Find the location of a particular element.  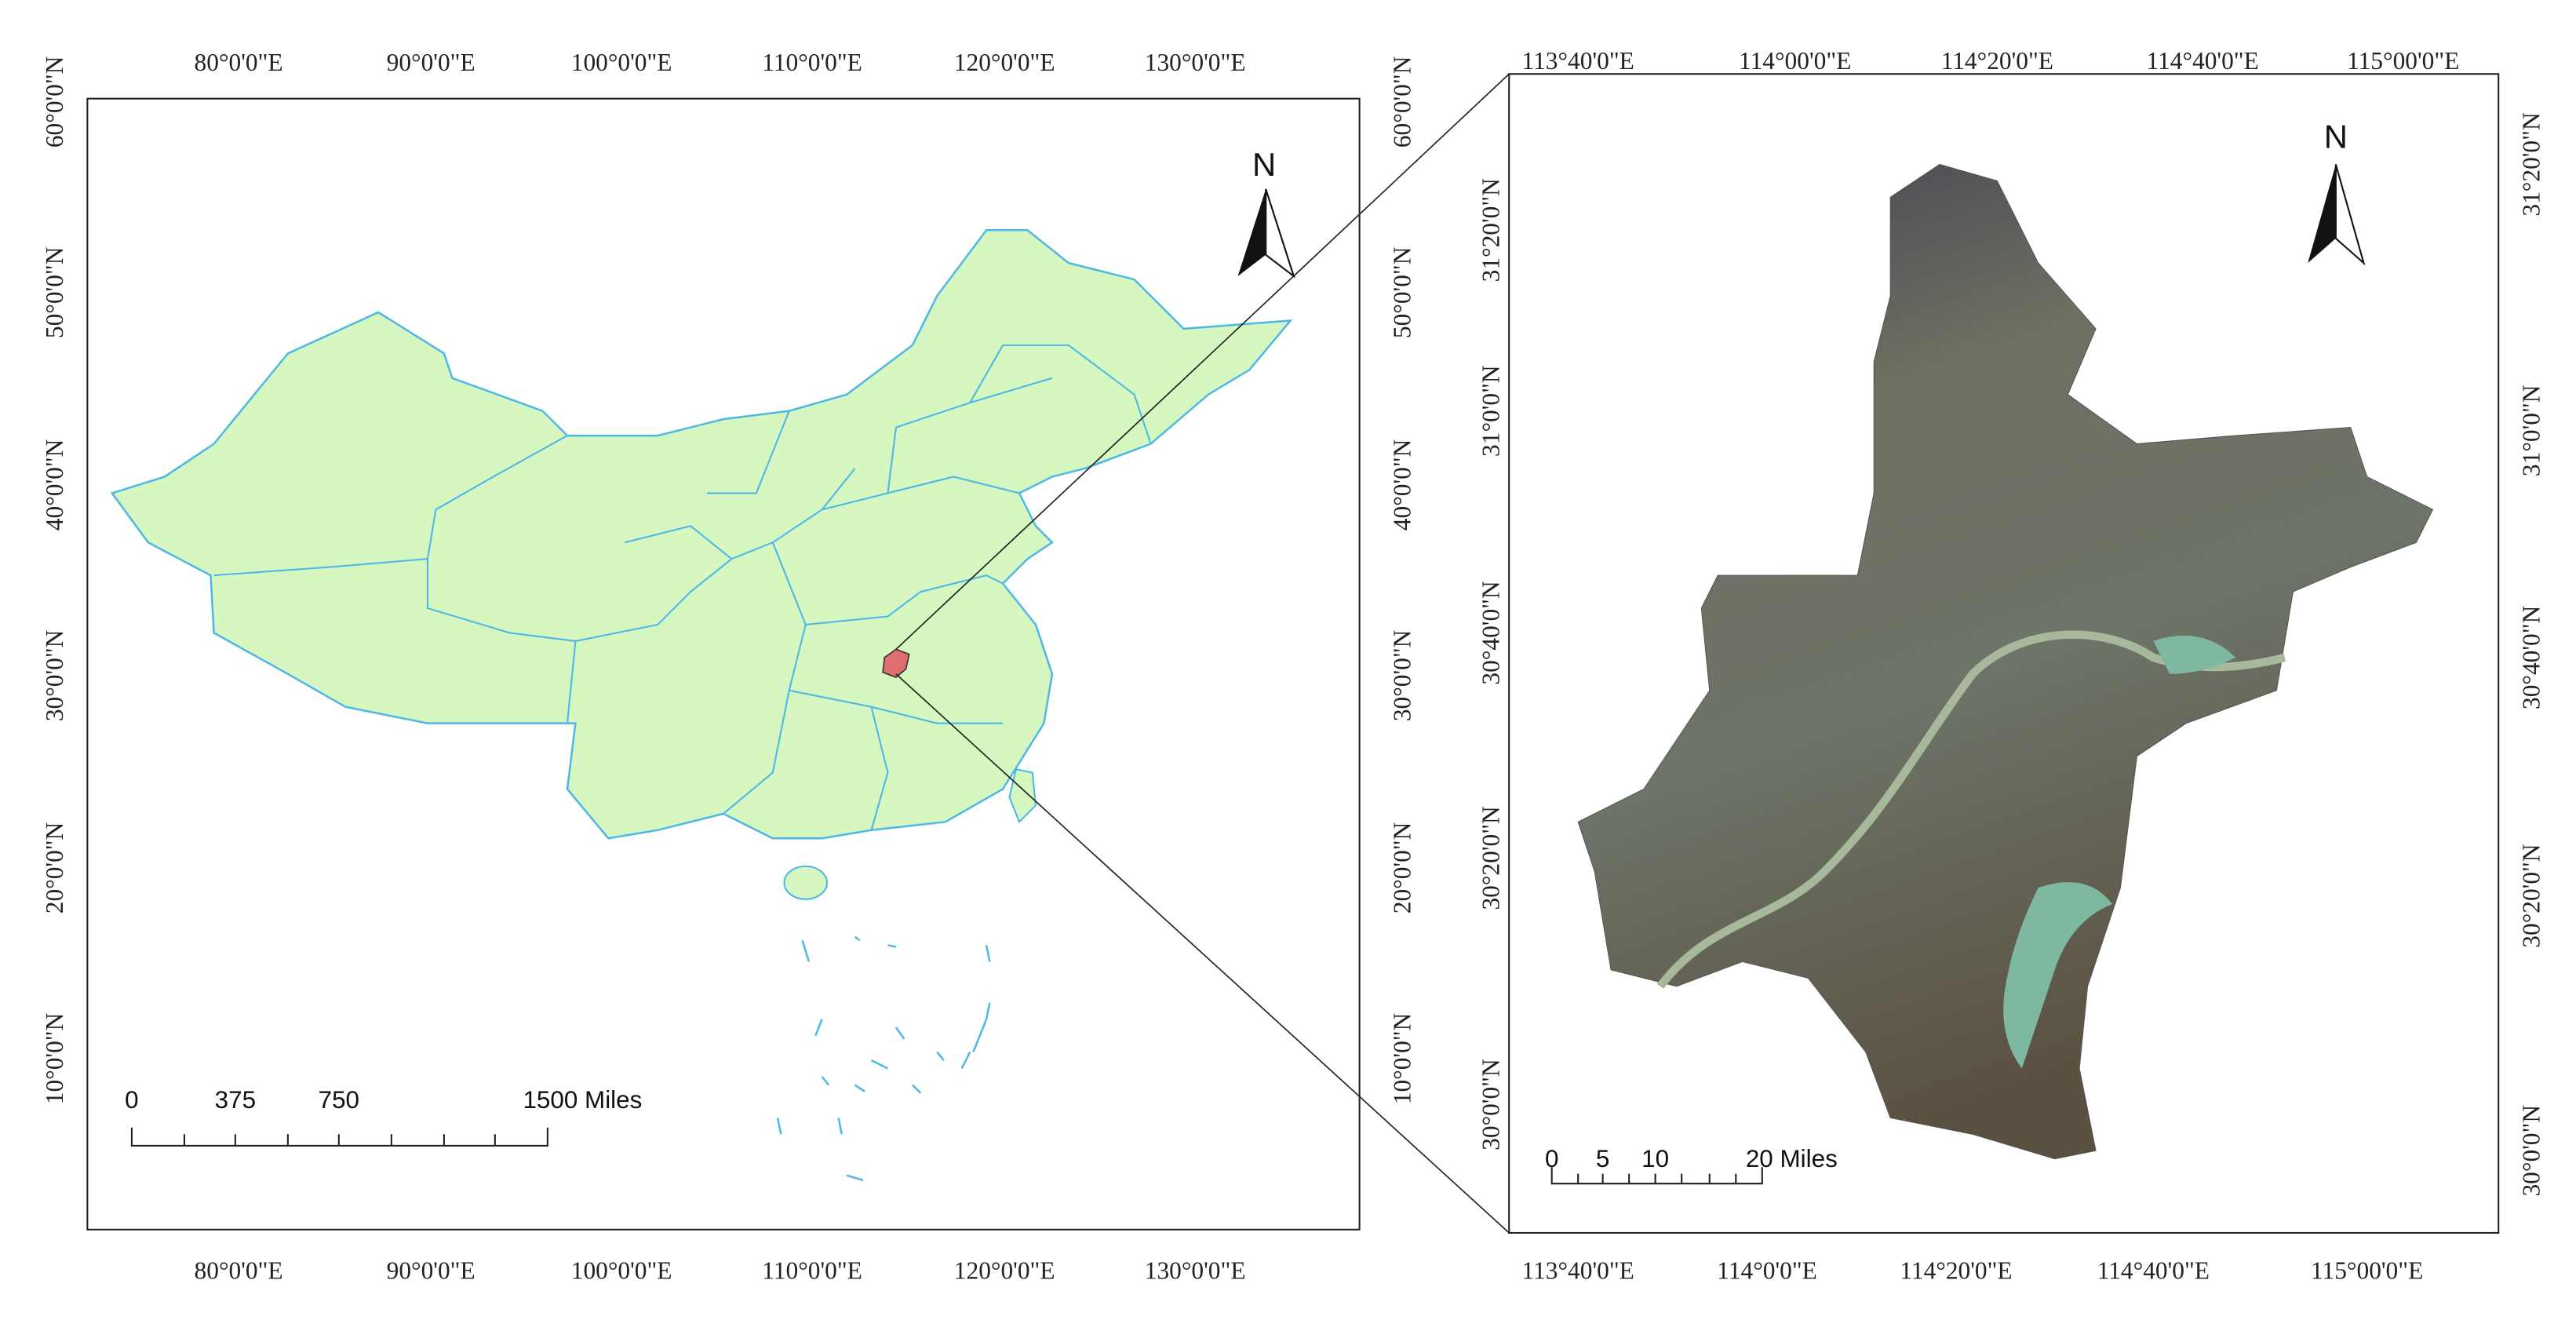

province-borders is located at coordinates (682, 587).